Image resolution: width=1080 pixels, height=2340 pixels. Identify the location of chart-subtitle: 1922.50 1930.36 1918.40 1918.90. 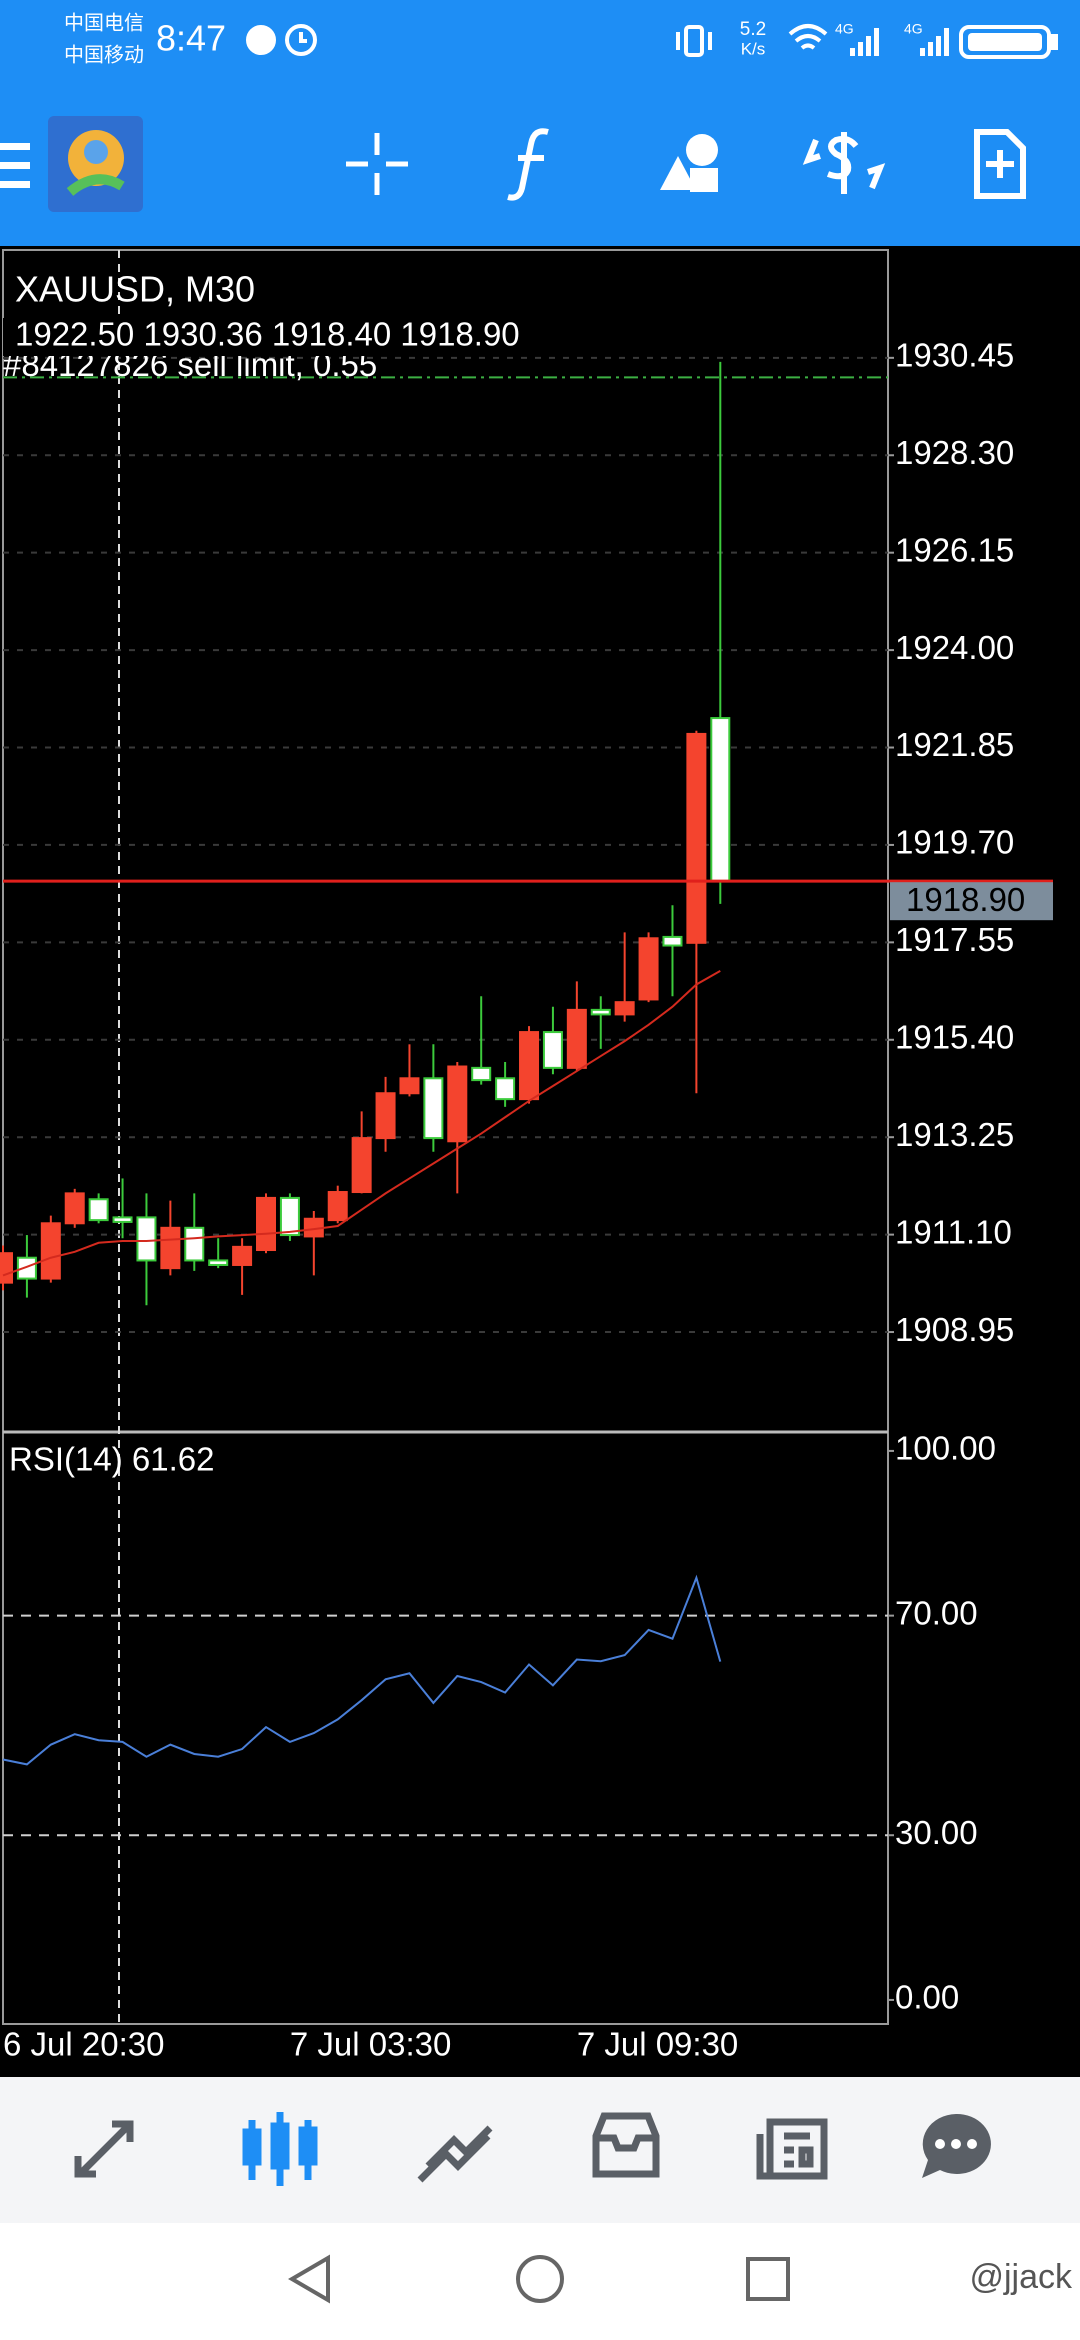
(267, 334).